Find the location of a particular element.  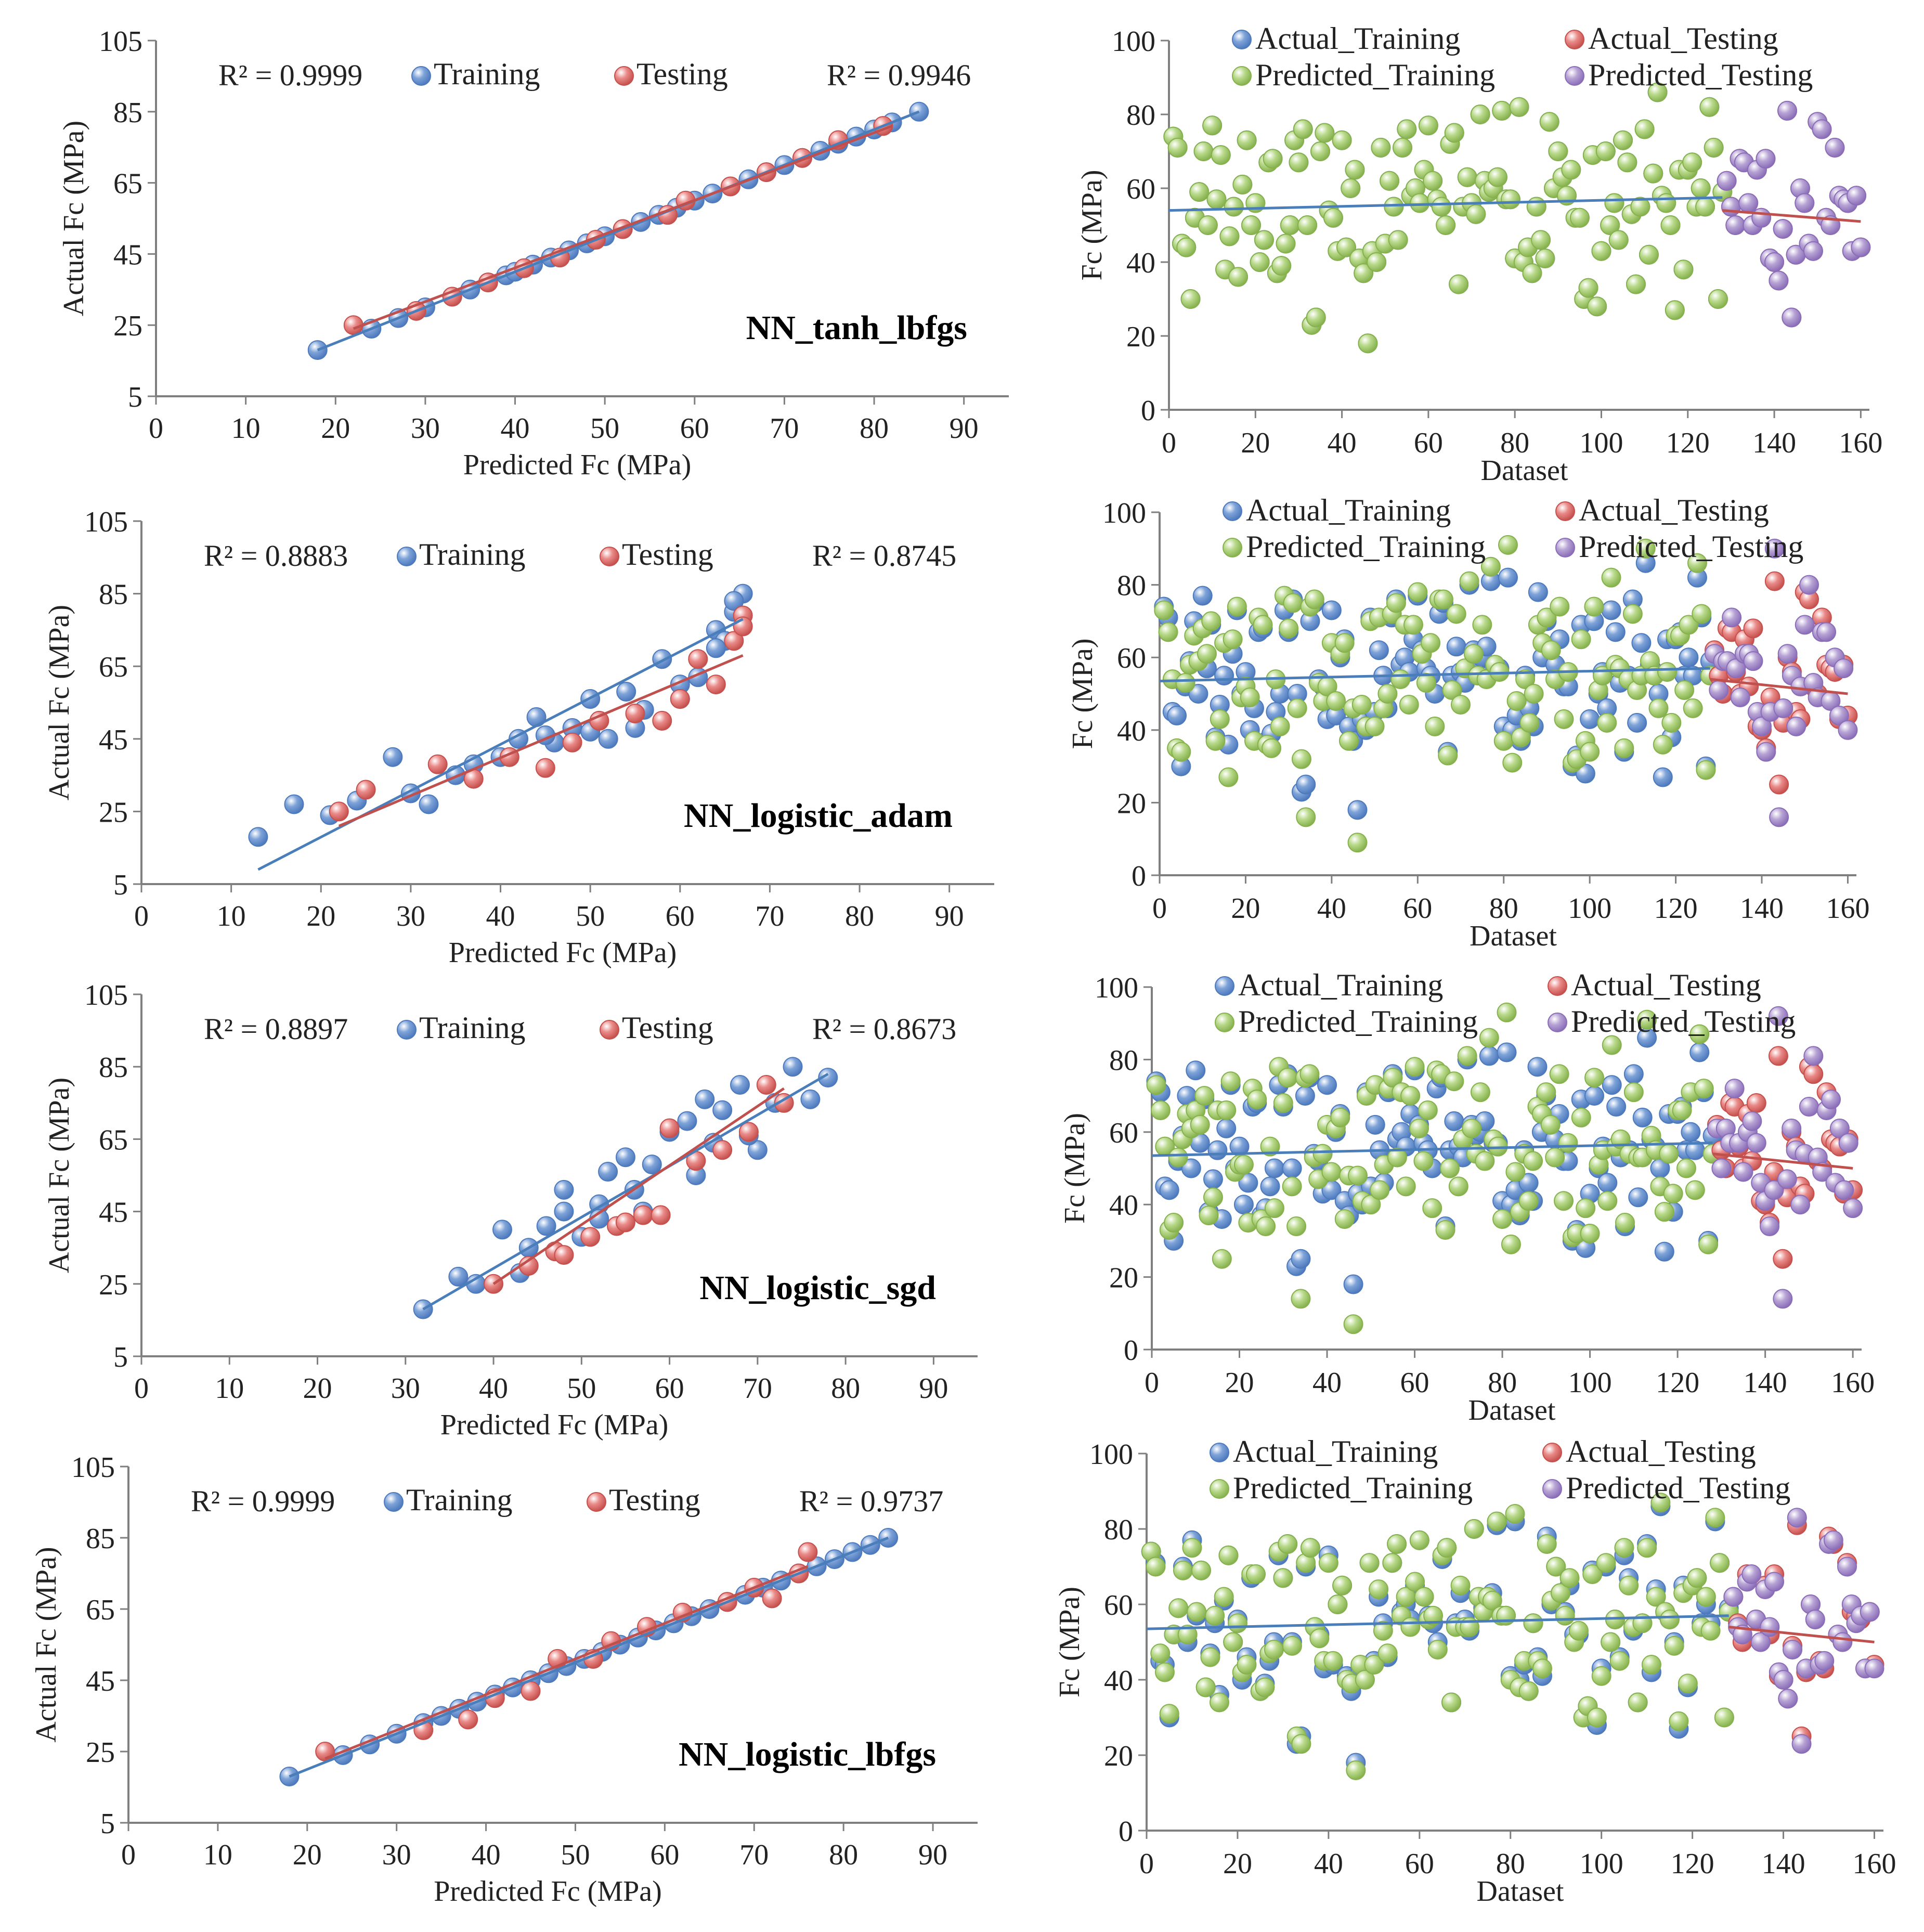

legend-actual-training-marker is located at coordinates (1224, 986).